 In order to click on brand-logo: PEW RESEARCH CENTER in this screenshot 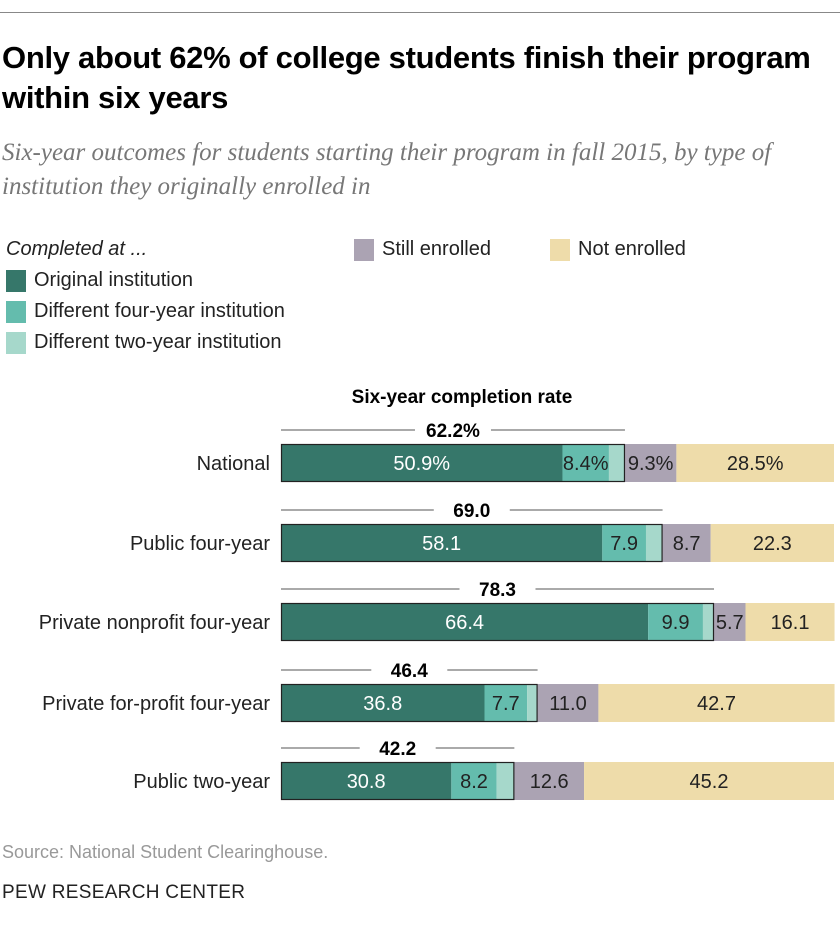, I will do `click(124, 892)`.